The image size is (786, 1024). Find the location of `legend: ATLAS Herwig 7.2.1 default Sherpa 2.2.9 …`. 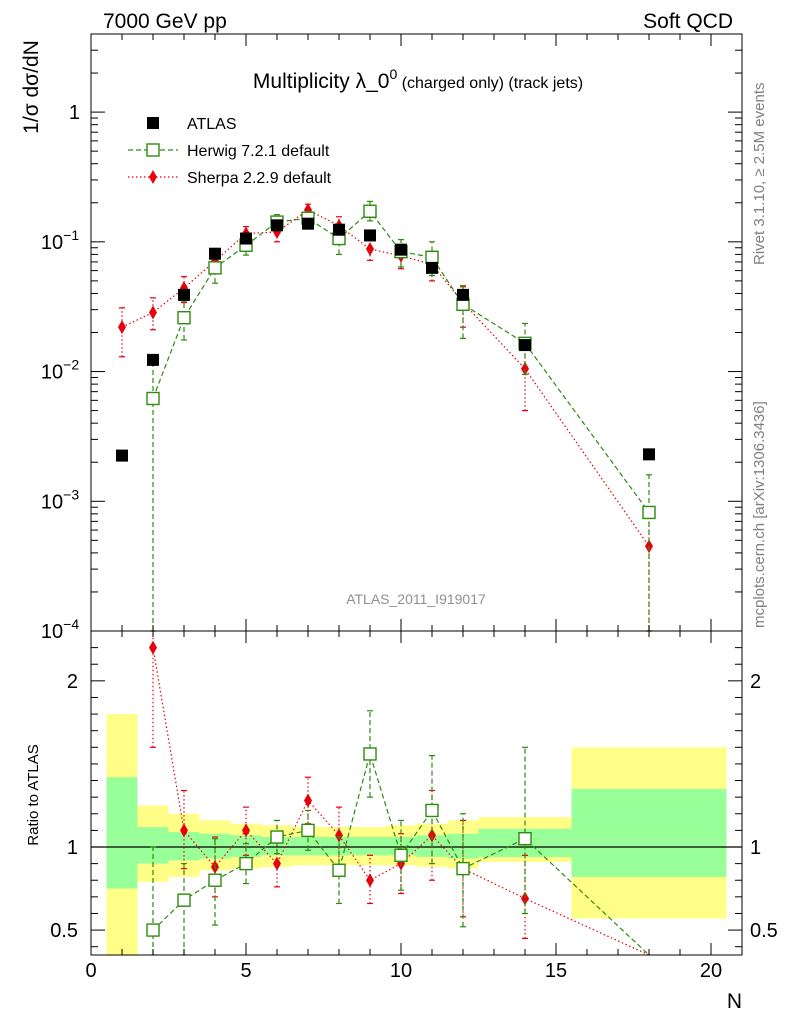

legend: ATLAS Herwig 7.2.1 default Sherpa 2.2.9 … is located at coordinates (230, 151).